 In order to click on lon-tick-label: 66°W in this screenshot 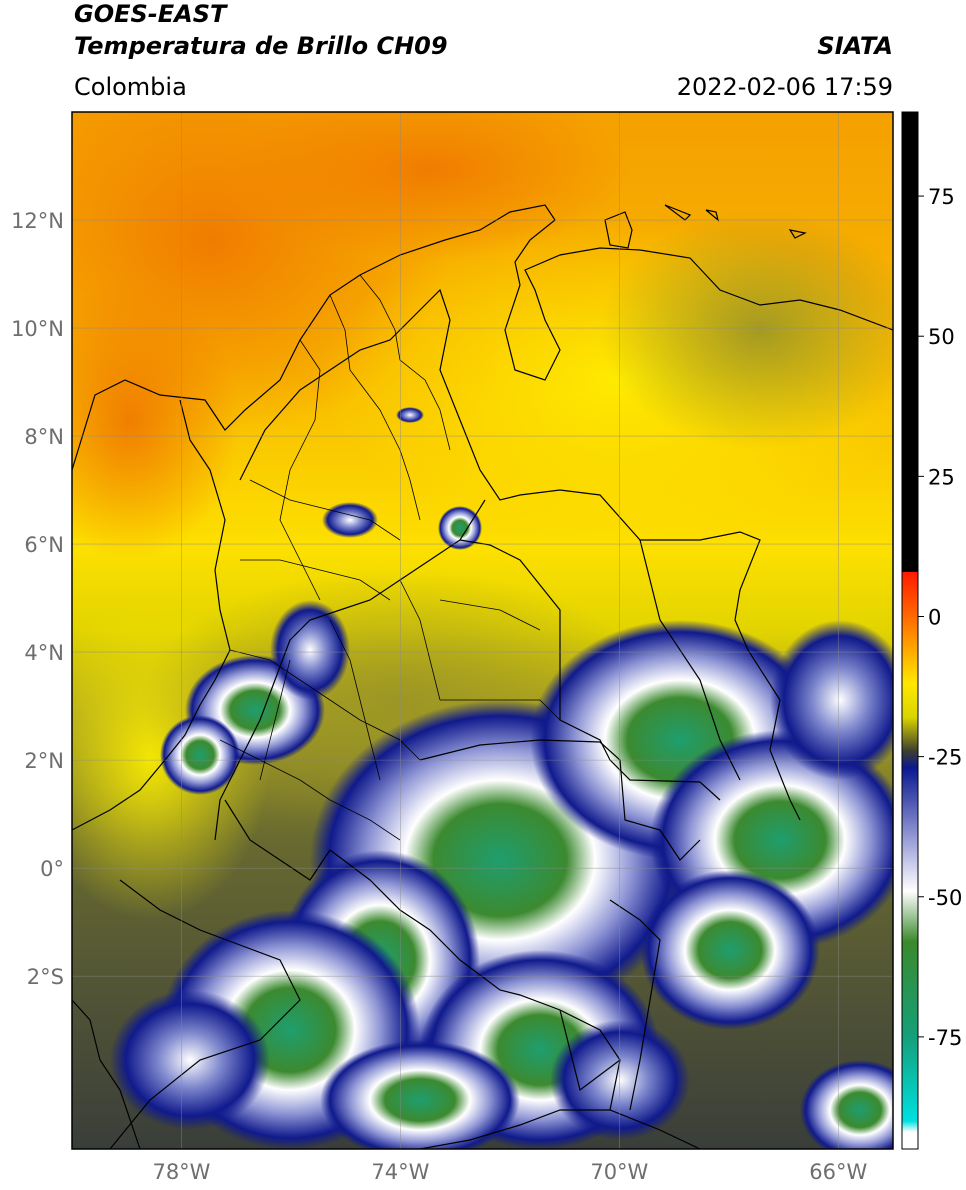, I will do `click(838, 1172)`.